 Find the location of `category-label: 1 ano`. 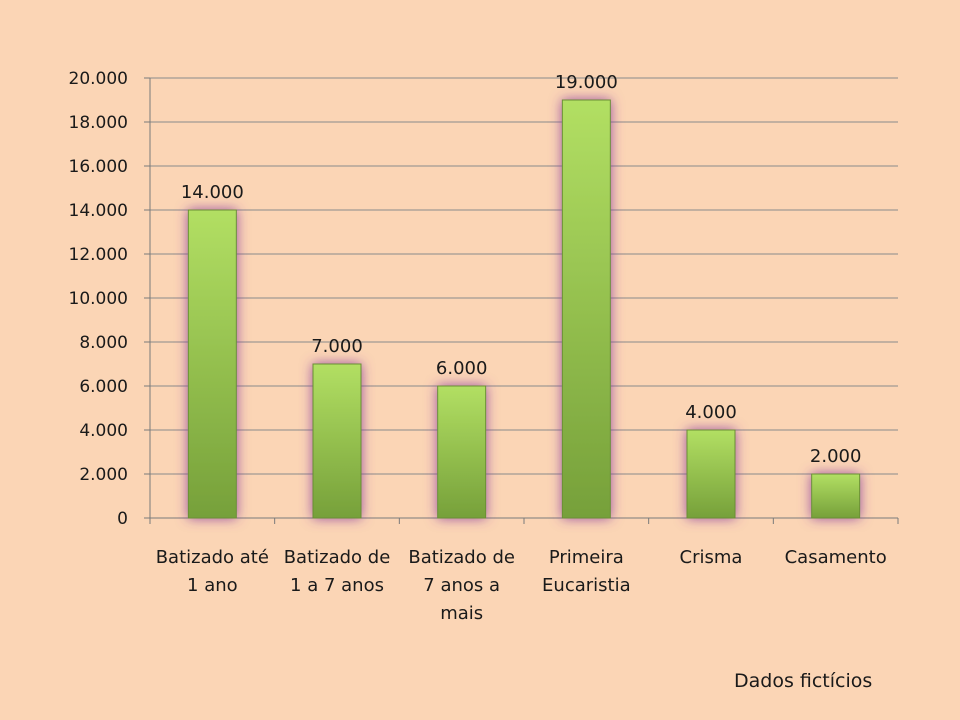

category-label: 1 ano is located at coordinates (212, 585).